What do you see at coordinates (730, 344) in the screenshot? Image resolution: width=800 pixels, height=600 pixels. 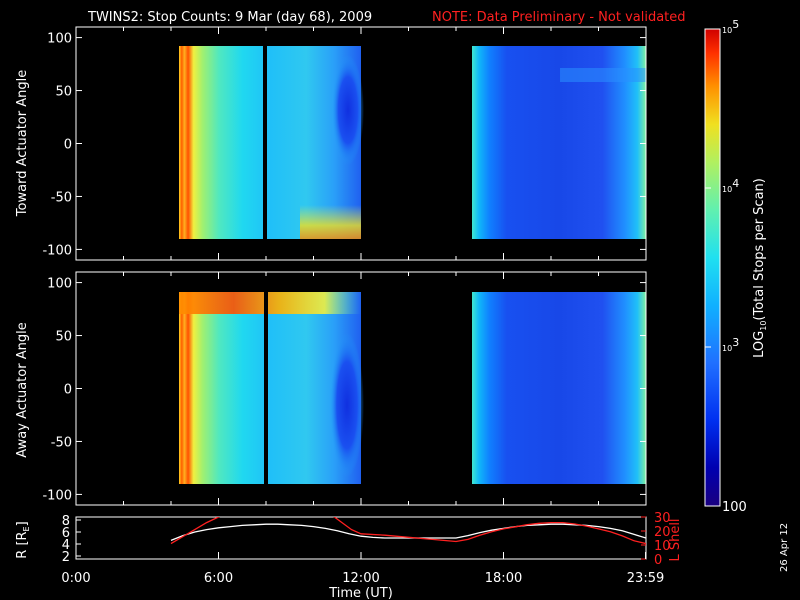 I see `colorbar-tick-label: 10³` at bounding box center [730, 344].